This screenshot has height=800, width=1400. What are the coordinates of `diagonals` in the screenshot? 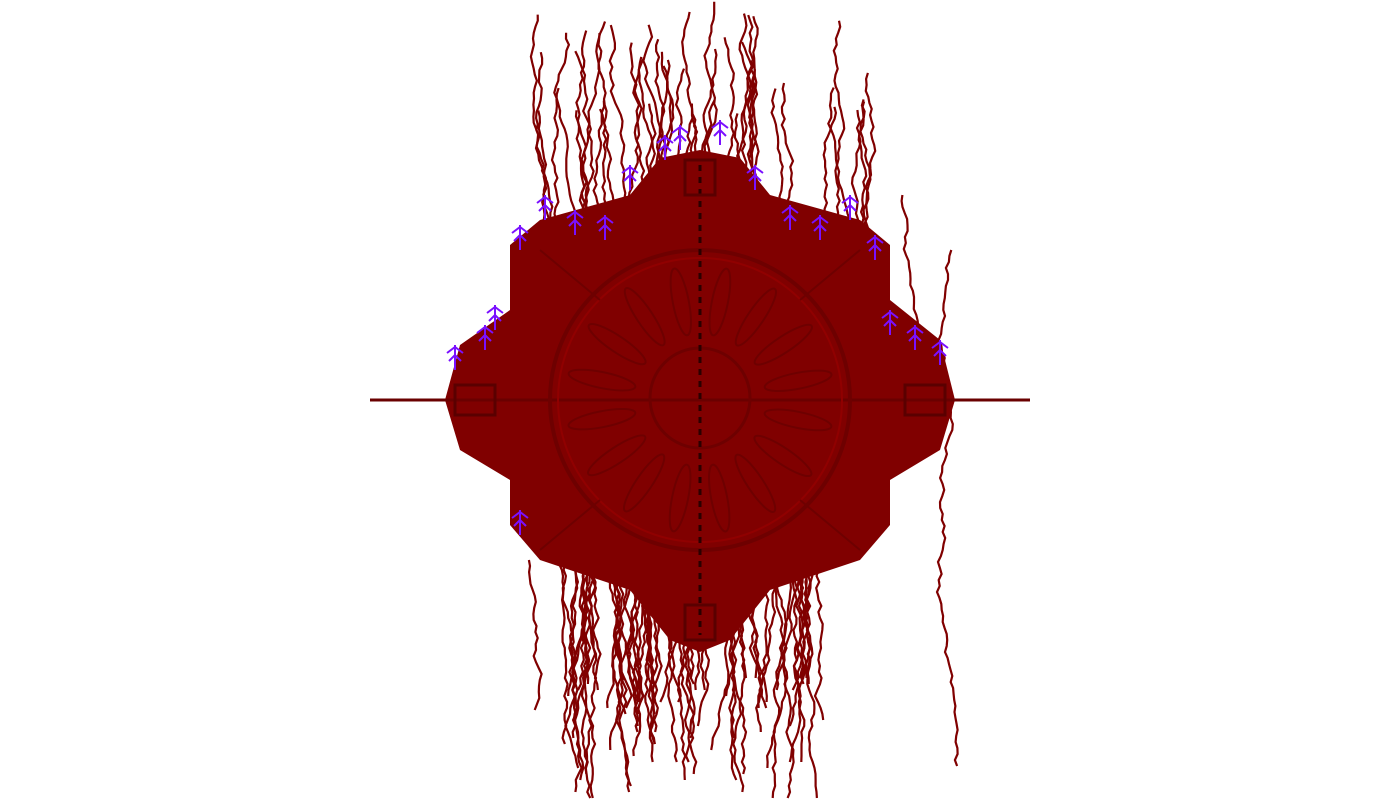 It's located at (700, 400).